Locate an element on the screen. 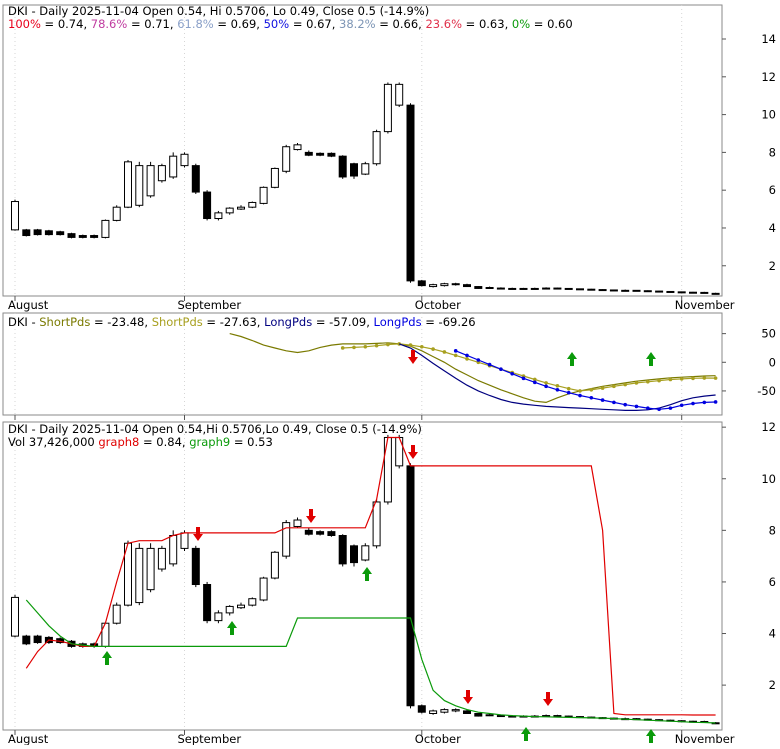  header-segment: = 0.66, is located at coordinates (401, 24).